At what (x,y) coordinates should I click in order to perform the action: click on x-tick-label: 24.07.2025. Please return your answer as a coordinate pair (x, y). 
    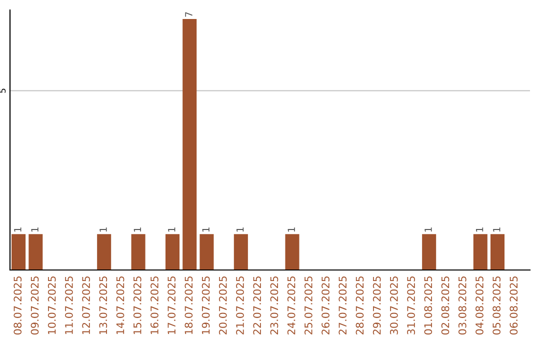
    Looking at the image, I should click on (291, 305).